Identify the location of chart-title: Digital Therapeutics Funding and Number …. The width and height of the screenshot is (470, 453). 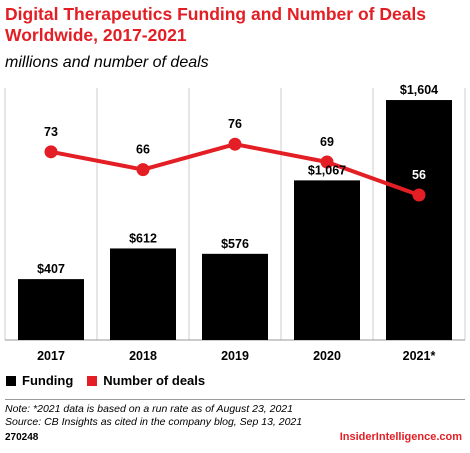
(216, 24).